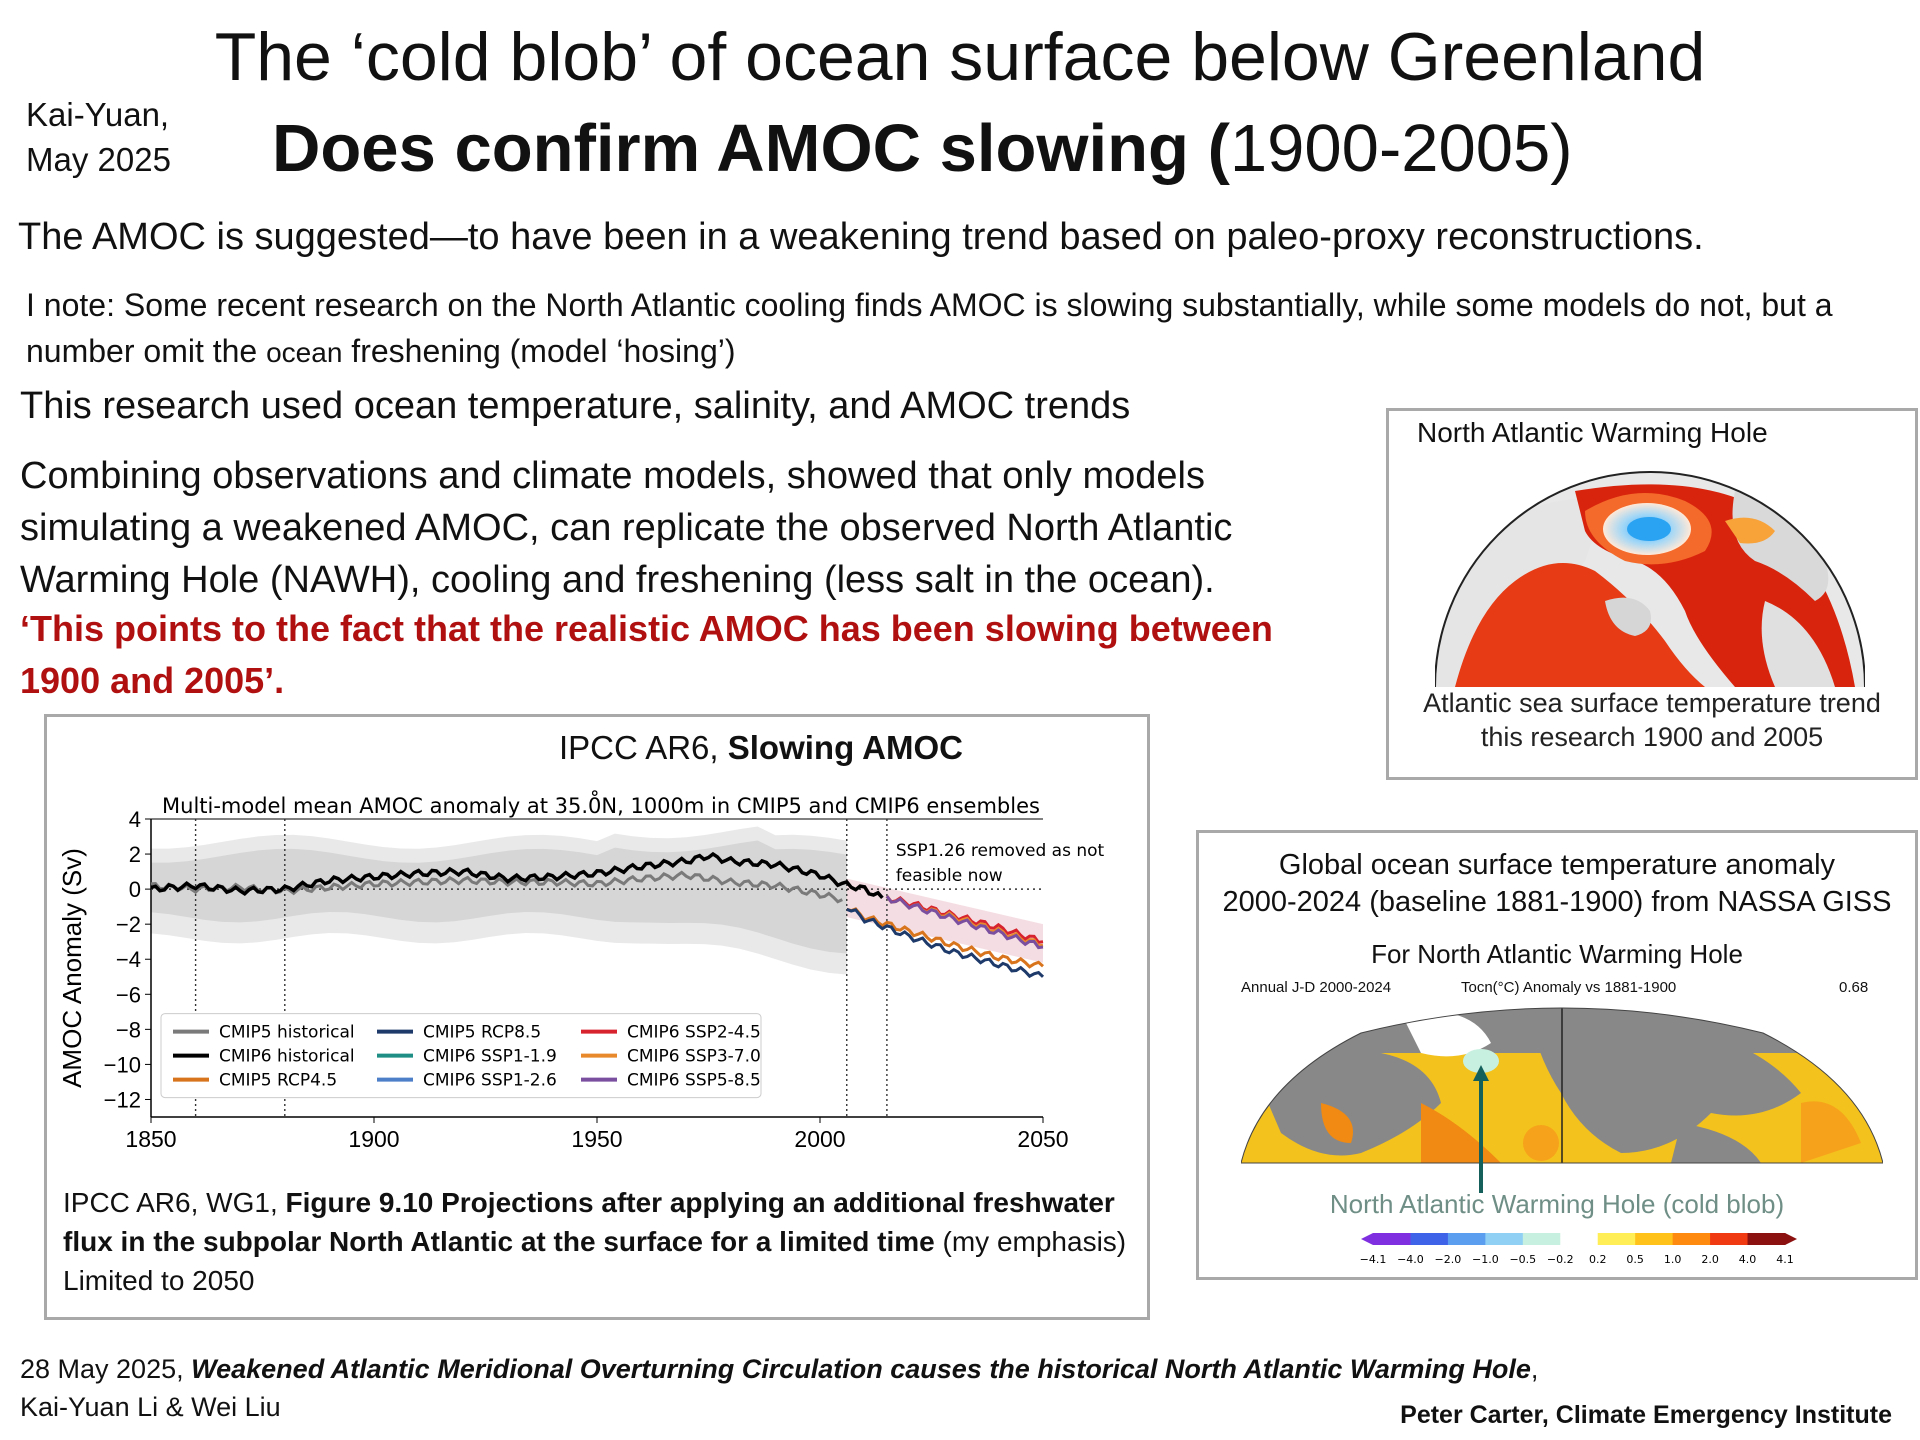 Image resolution: width=1920 pixels, height=1440 pixels. I want to click on ipcc-caption-rest: (my emphasis), so click(1030, 1241).